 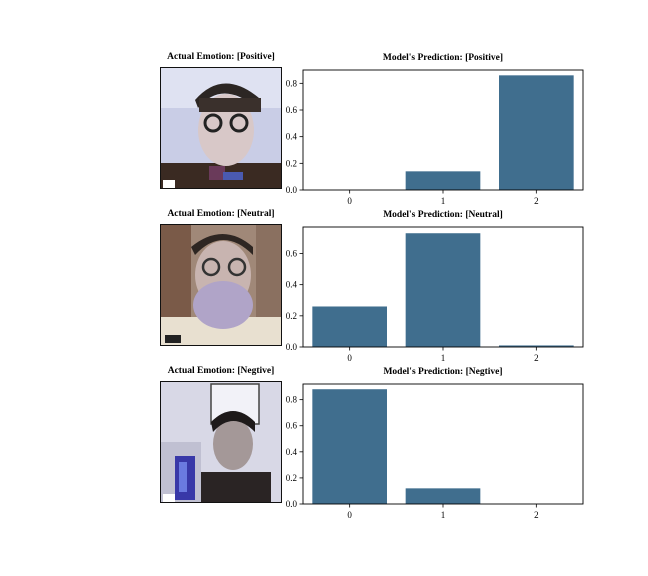 What do you see at coordinates (443, 215) in the screenshot?
I see `prediction-title: Model's Prediction: [Neutral]` at bounding box center [443, 215].